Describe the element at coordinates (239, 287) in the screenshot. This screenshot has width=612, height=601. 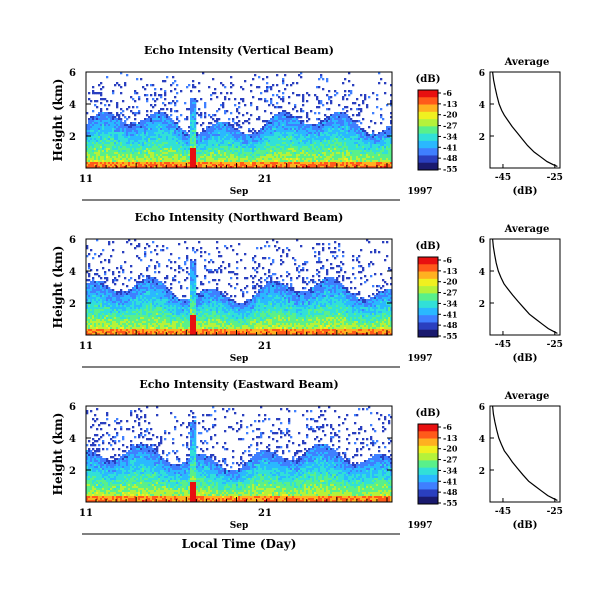
I see `heatmap-cells` at that location.